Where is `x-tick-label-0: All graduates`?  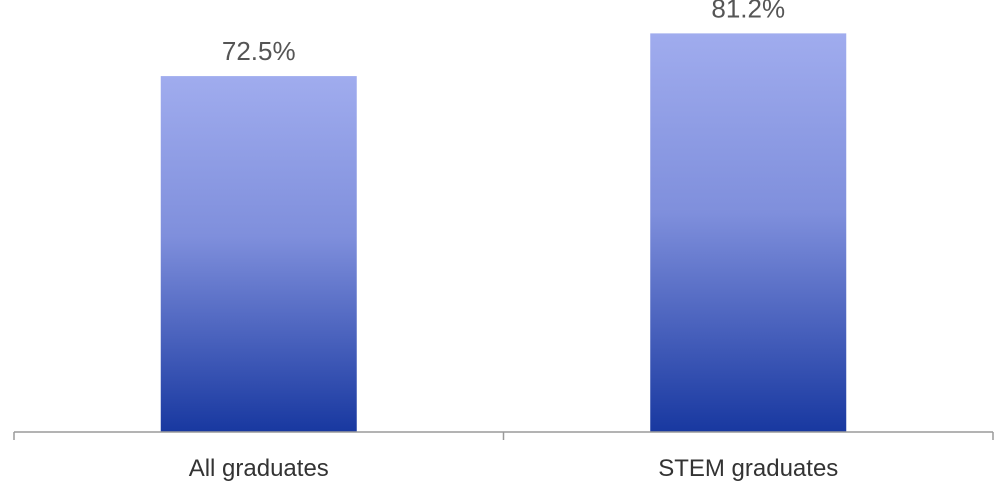
x-tick-label-0: All graduates is located at coordinates (259, 468).